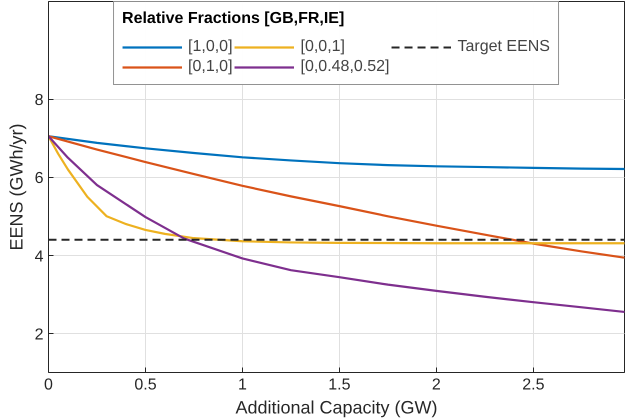 The width and height of the screenshot is (626, 420). I want to click on legend-label: [0,0.48,0.52], so click(345, 67).